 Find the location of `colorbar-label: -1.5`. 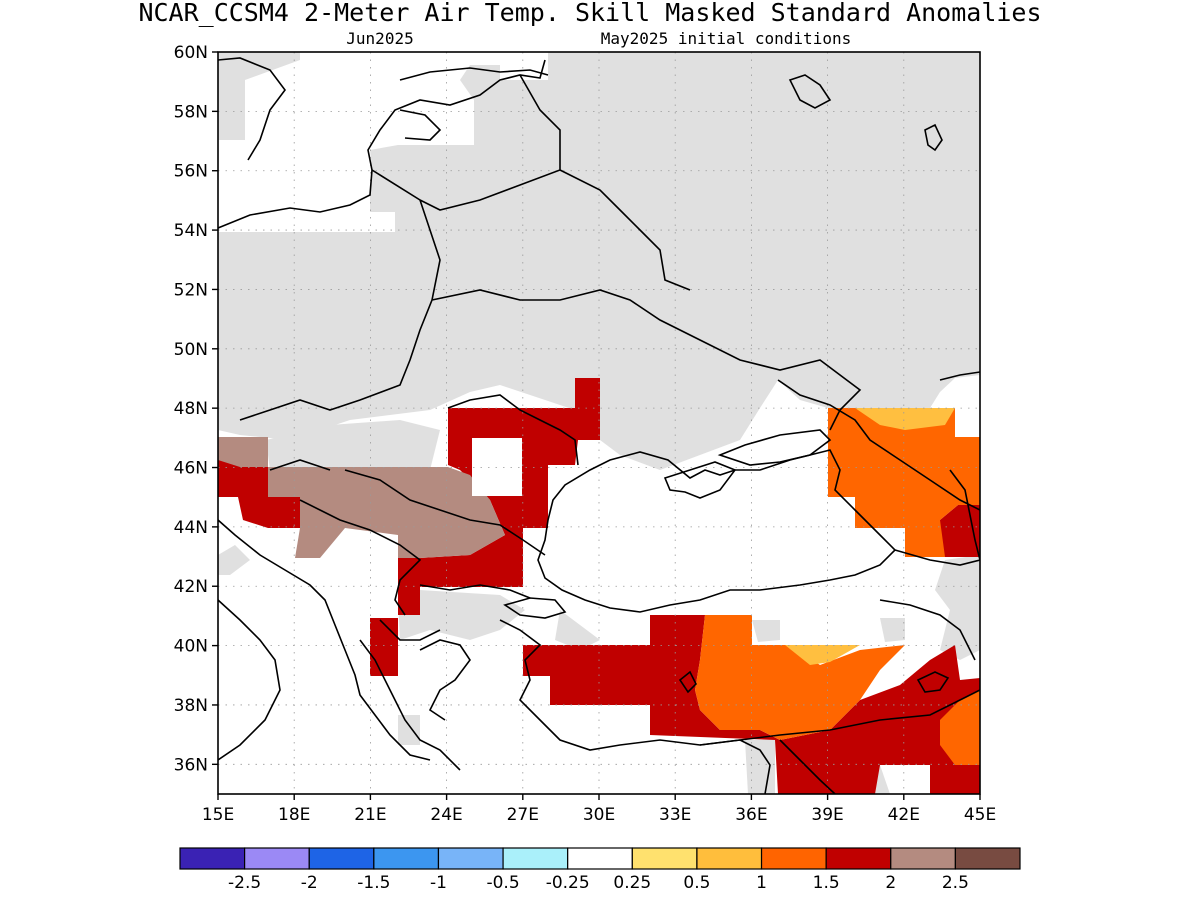

colorbar-label: -1.5 is located at coordinates (373, 883).